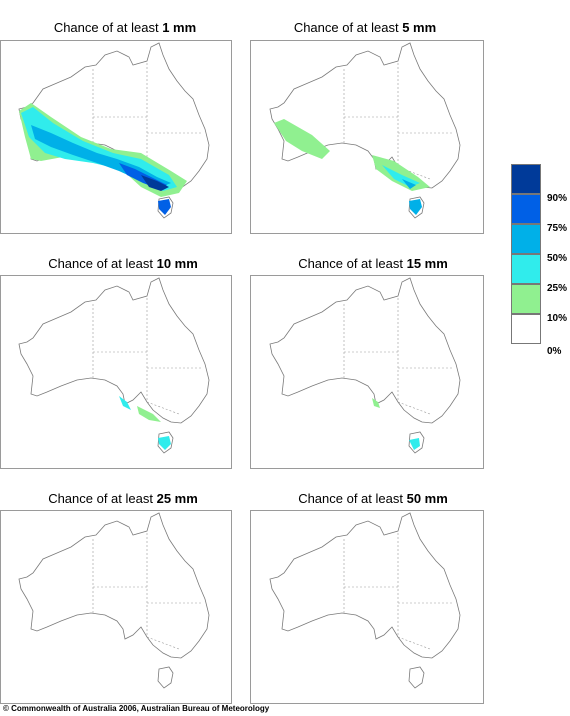 The height and width of the screenshot is (716, 570). I want to click on band-tas-50pct, so click(415, 207).